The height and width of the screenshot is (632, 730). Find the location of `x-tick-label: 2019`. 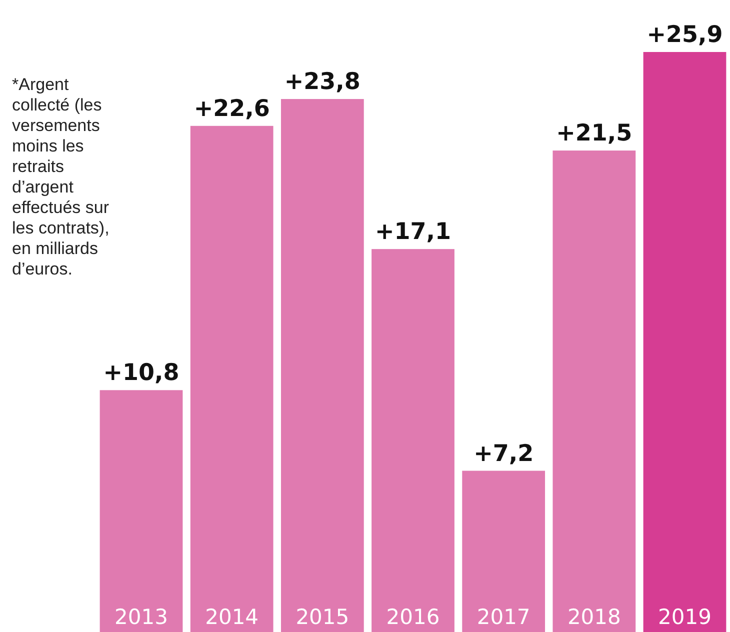

x-tick-label: 2019 is located at coordinates (685, 617).